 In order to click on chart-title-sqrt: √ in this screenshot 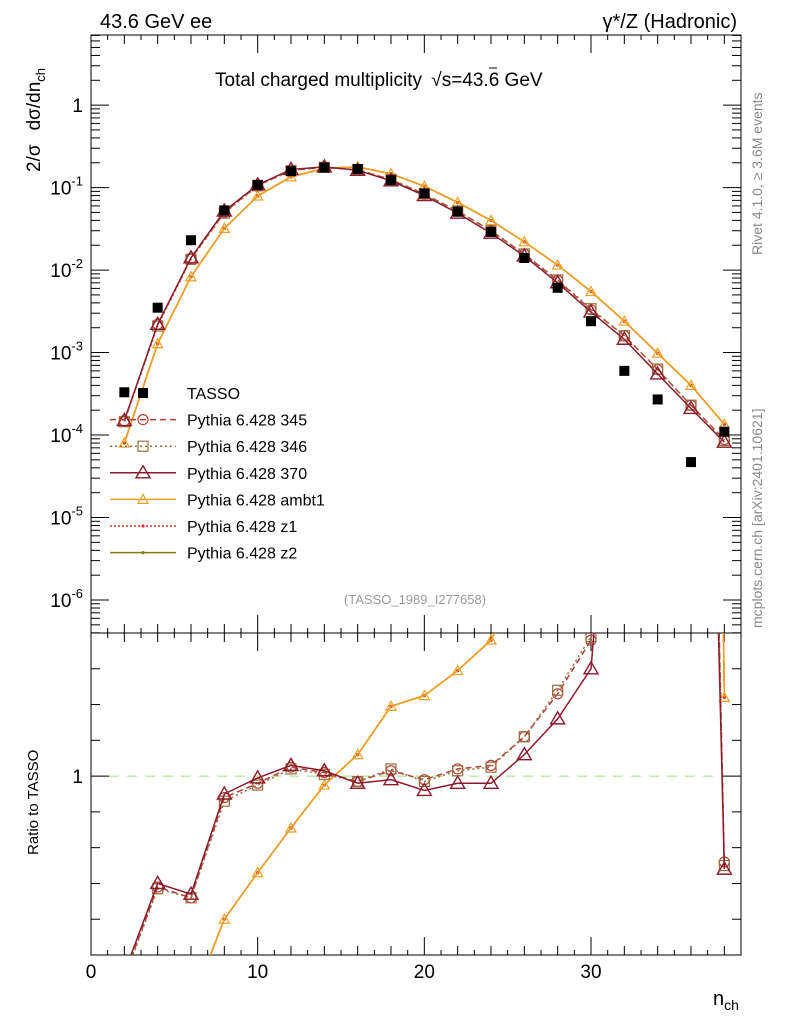, I will do `click(436, 80)`.